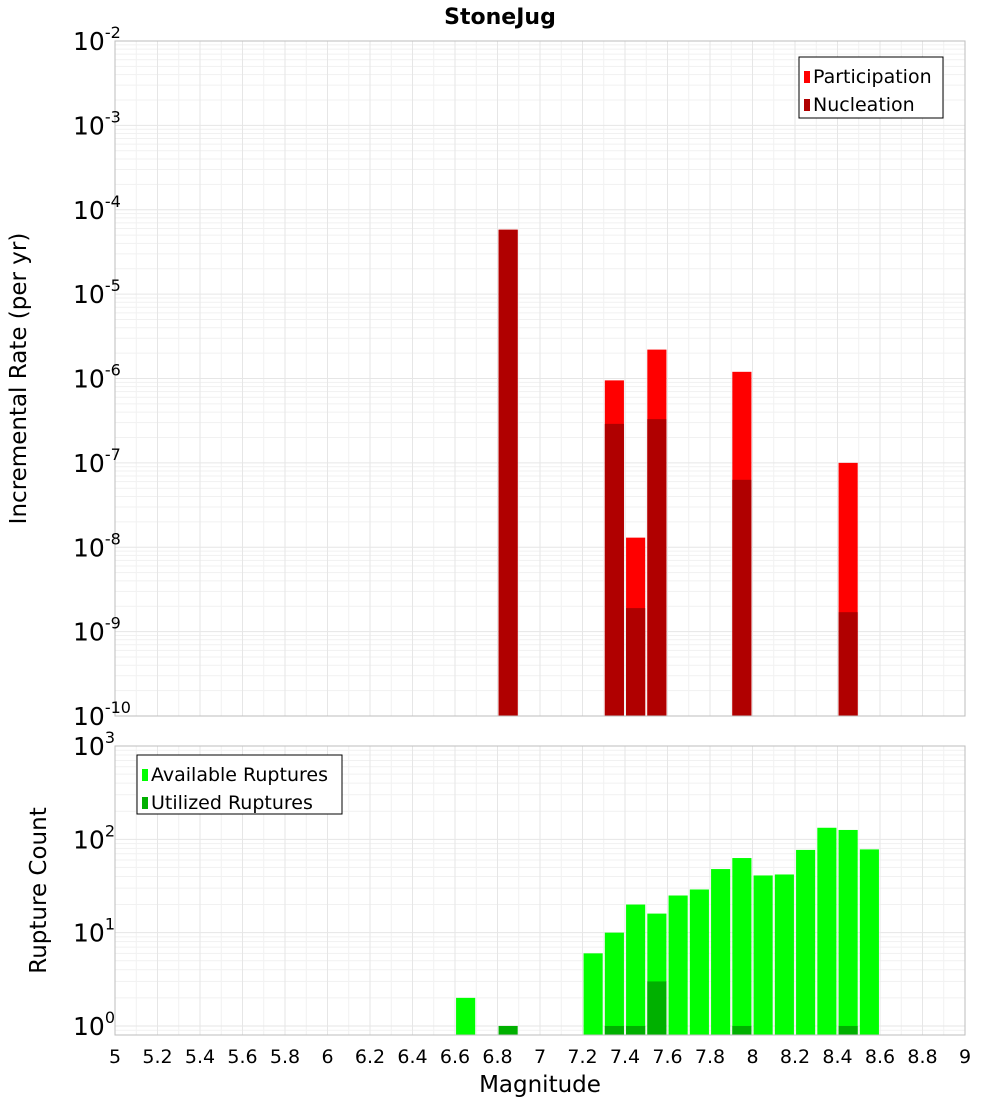  Describe the element at coordinates (710, 1057) in the screenshot. I see `x-tick-label: 7.8` at that location.